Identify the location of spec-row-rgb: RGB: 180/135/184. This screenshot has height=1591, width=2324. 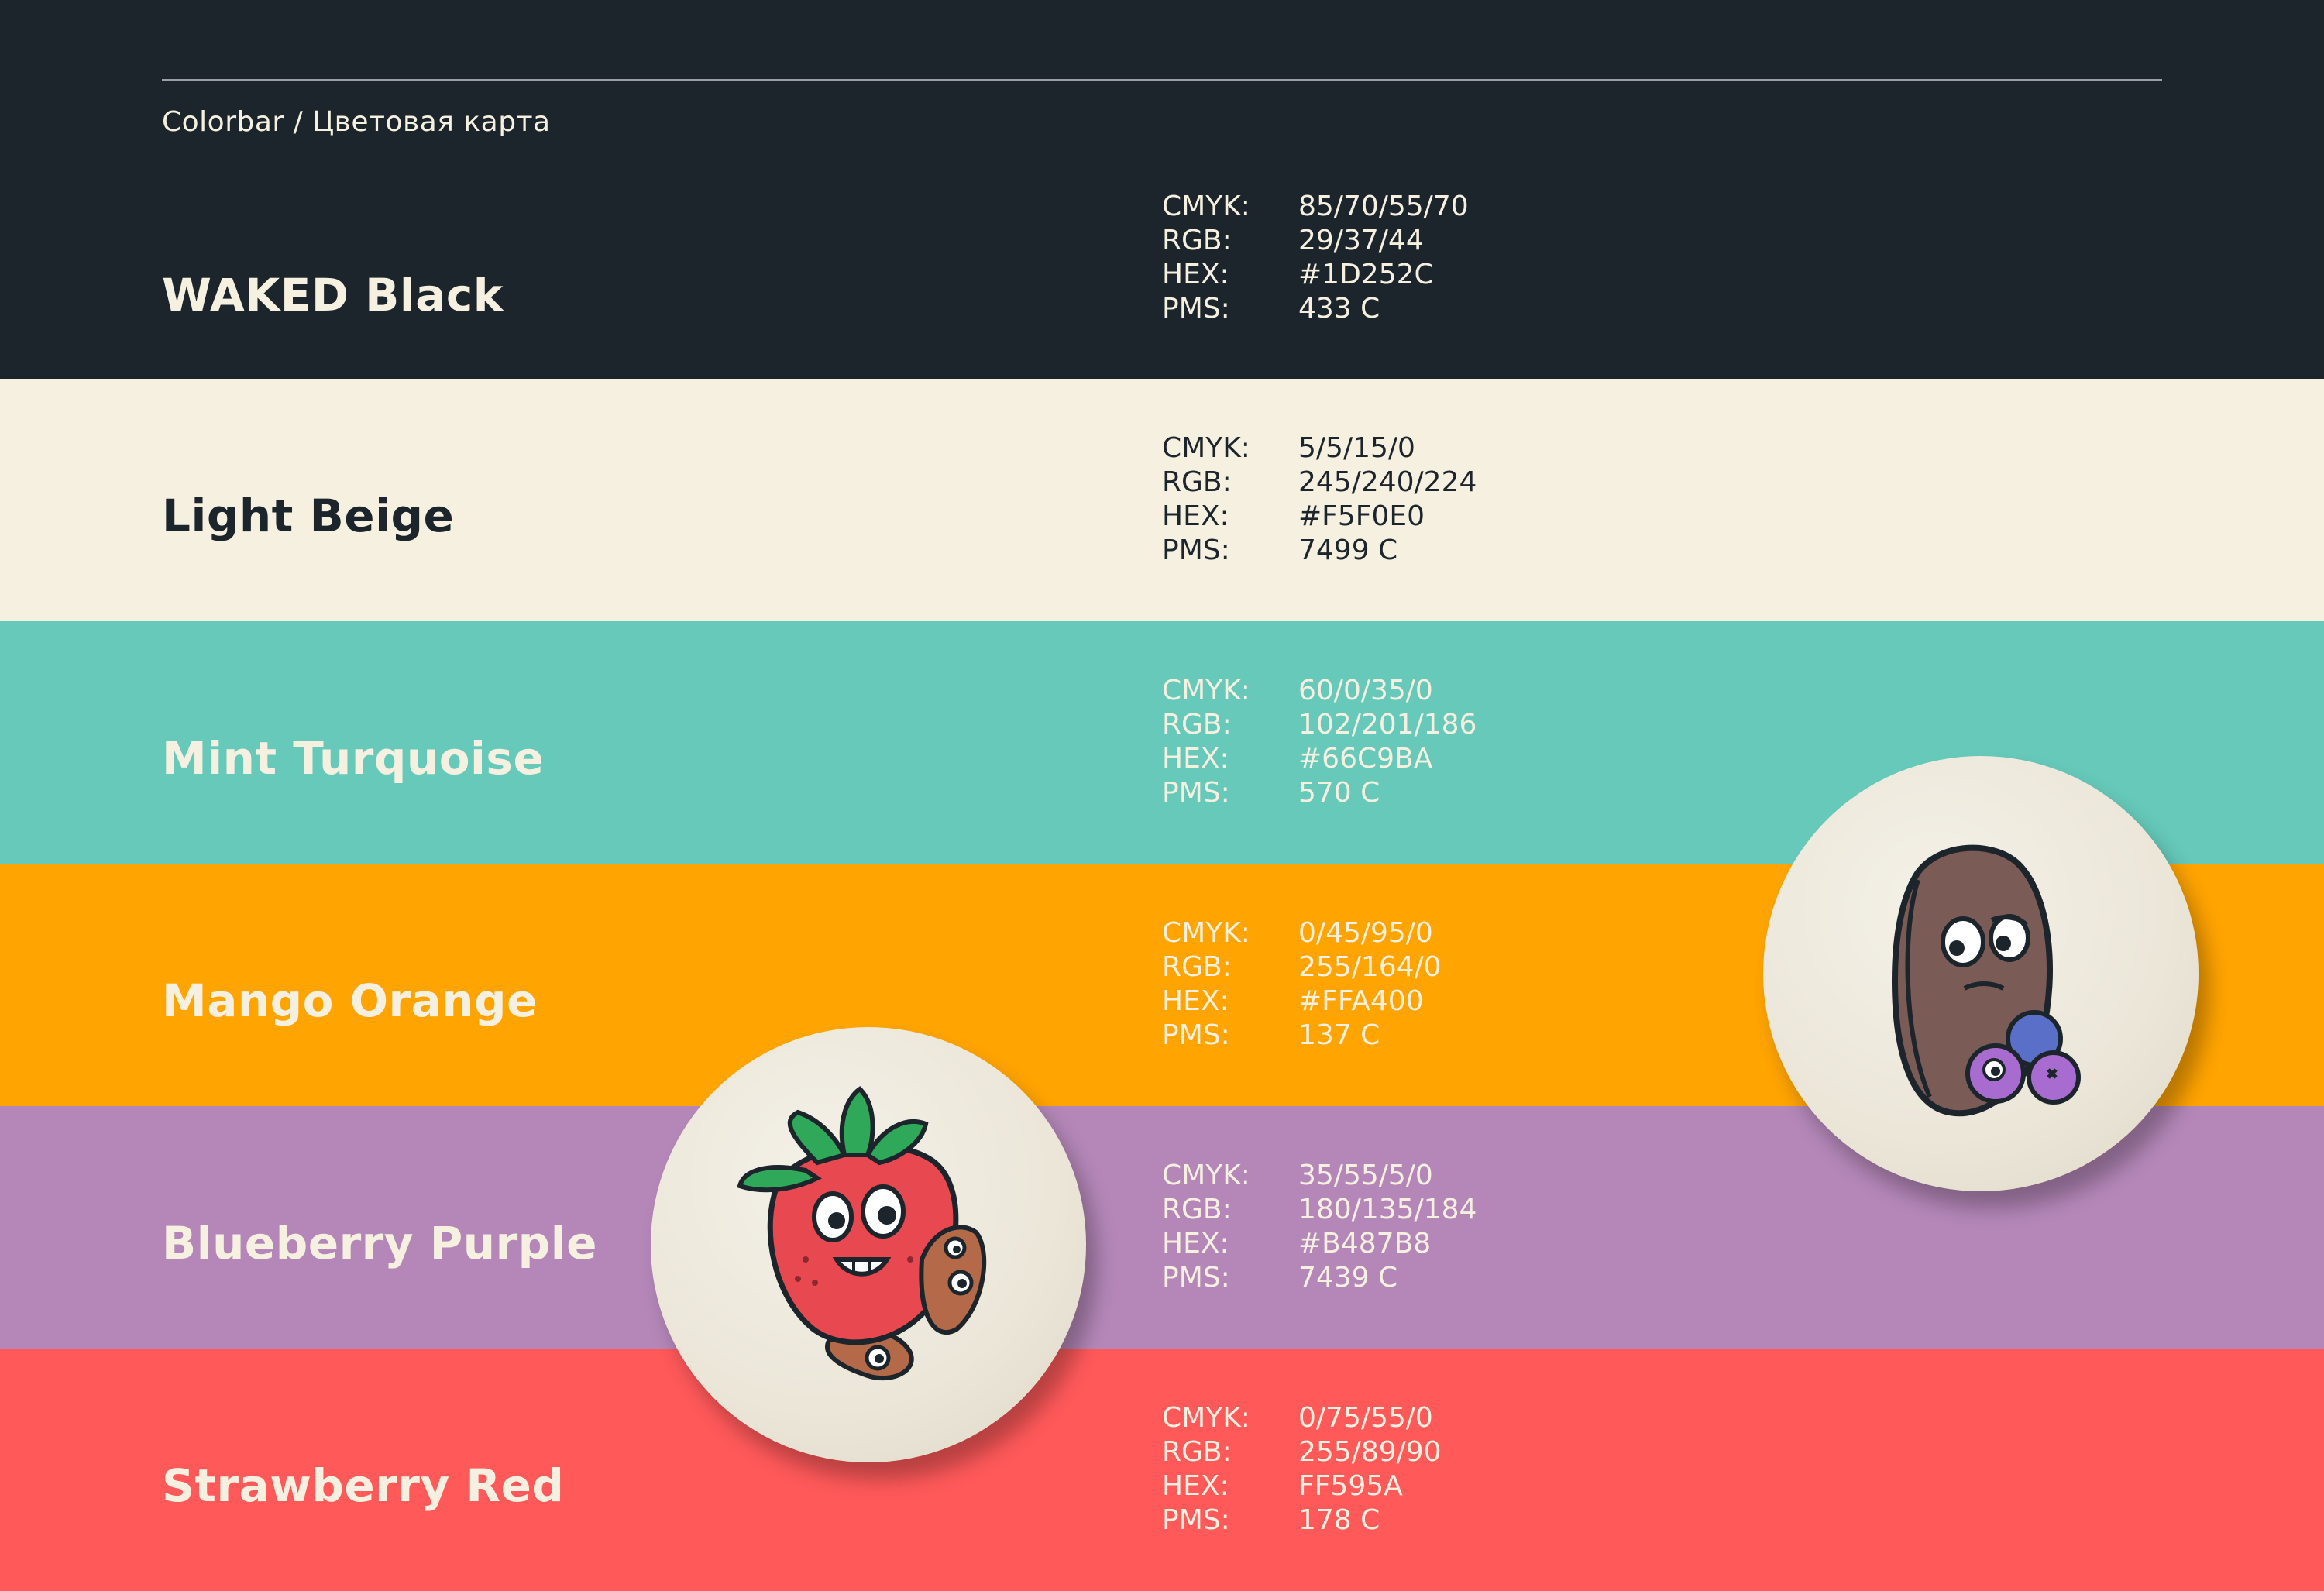
(1319, 1210).